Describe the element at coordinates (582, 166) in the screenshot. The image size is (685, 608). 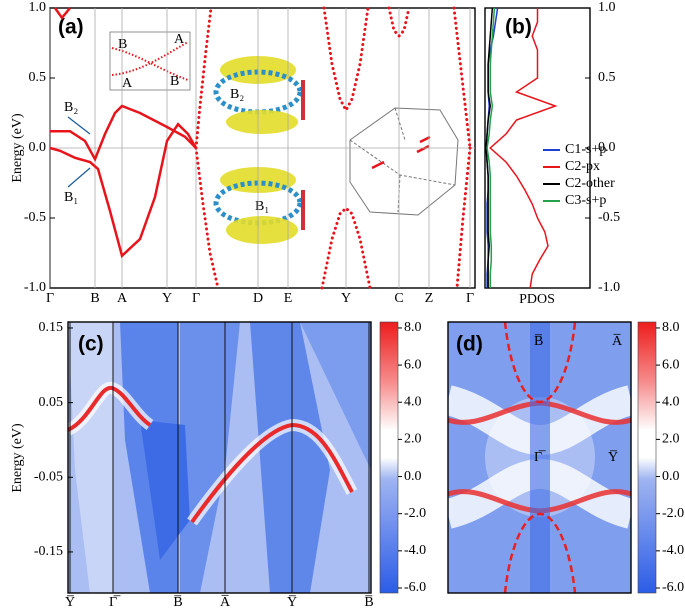
I see `legend-label: C2-px` at that location.